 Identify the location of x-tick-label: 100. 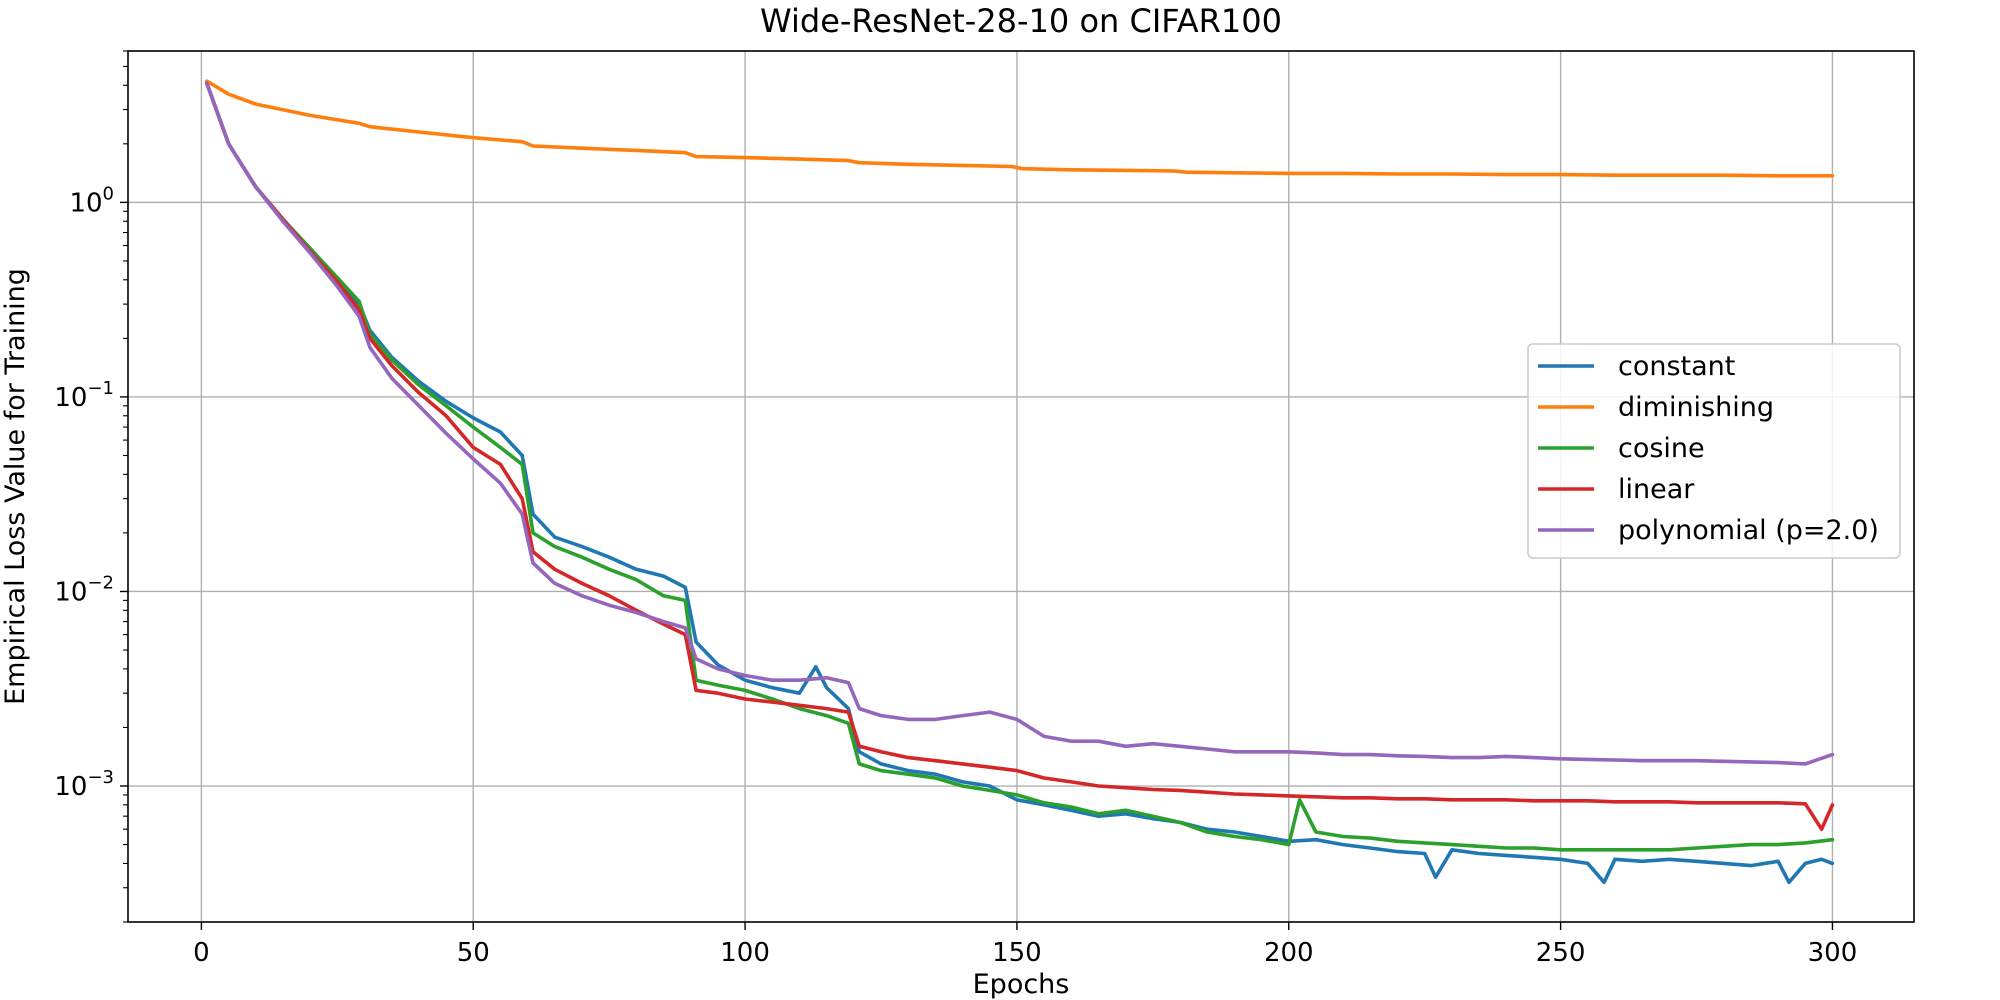
(745, 953).